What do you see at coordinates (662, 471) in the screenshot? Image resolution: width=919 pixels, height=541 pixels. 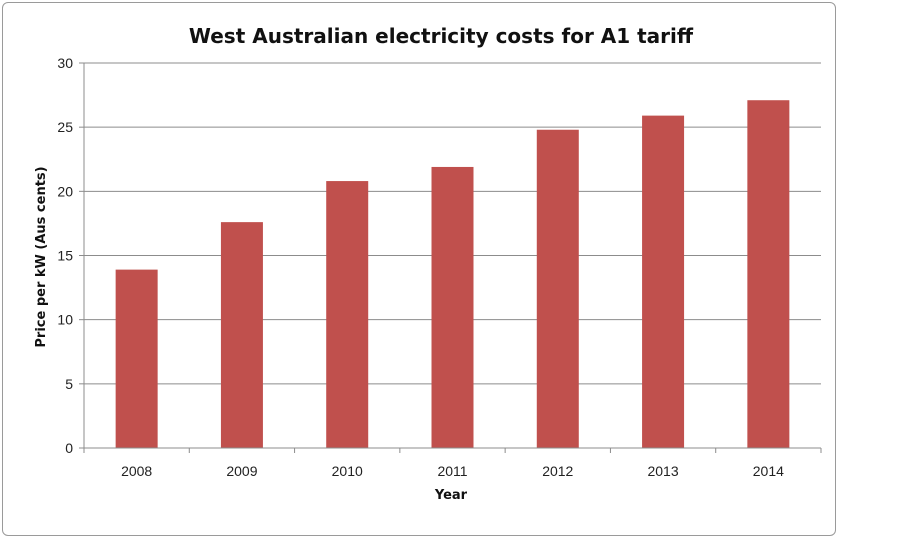 I see `x-tick-label: 2013` at bounding box center [662, 471].